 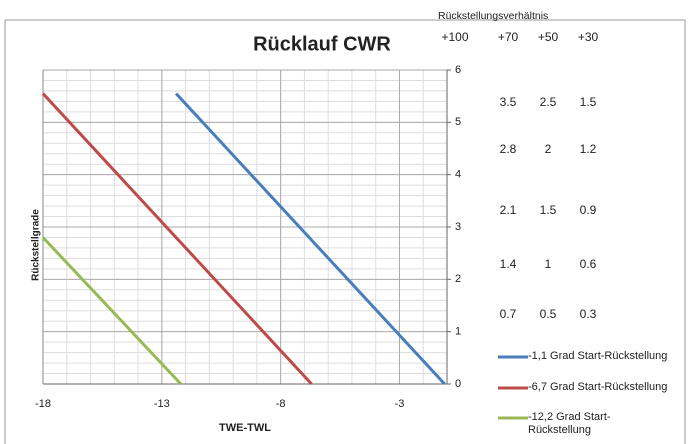 What do you see at coordinates (508, 37) in the screenshot?
I see `table-column-label: +70` at bounding box center [508, 37].